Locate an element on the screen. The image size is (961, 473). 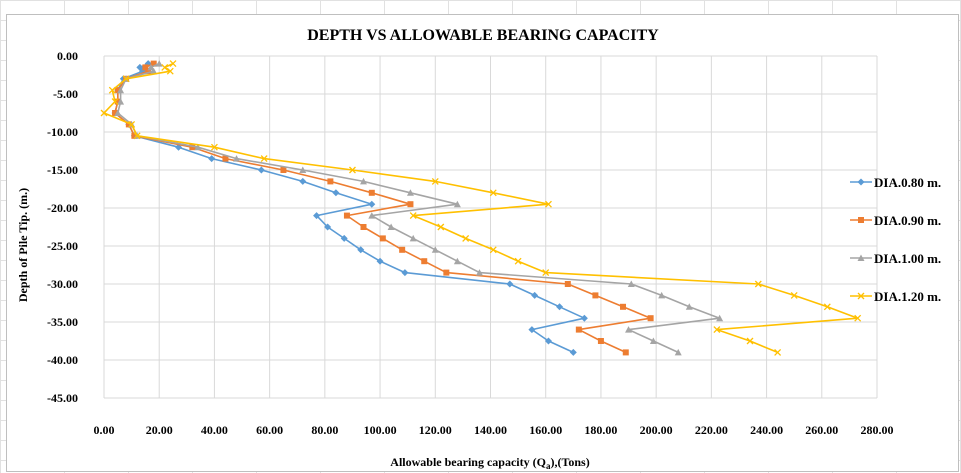
y-tick-label: -35.00 is located at coordinates (62, 322).